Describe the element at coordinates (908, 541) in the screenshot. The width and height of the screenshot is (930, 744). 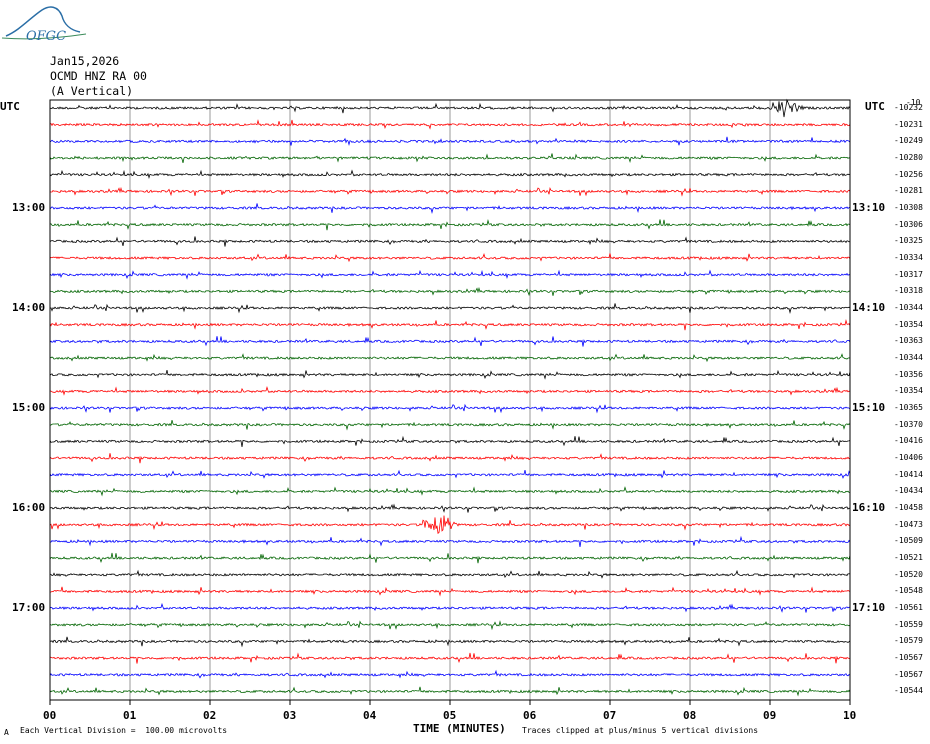
I see `trace-offset-label: -10509` at that location.